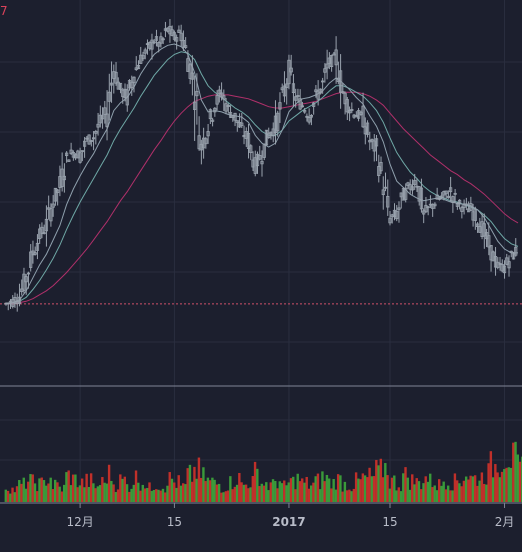  I want to click on price-label: 7, so click(4, 11).